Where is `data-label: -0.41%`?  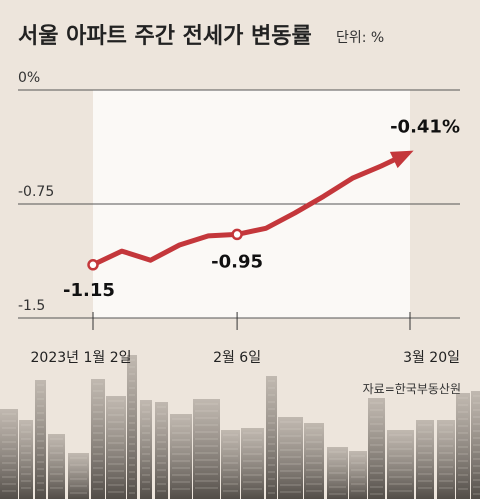
data-label: -0.41% is located at coordinates (425, 126).